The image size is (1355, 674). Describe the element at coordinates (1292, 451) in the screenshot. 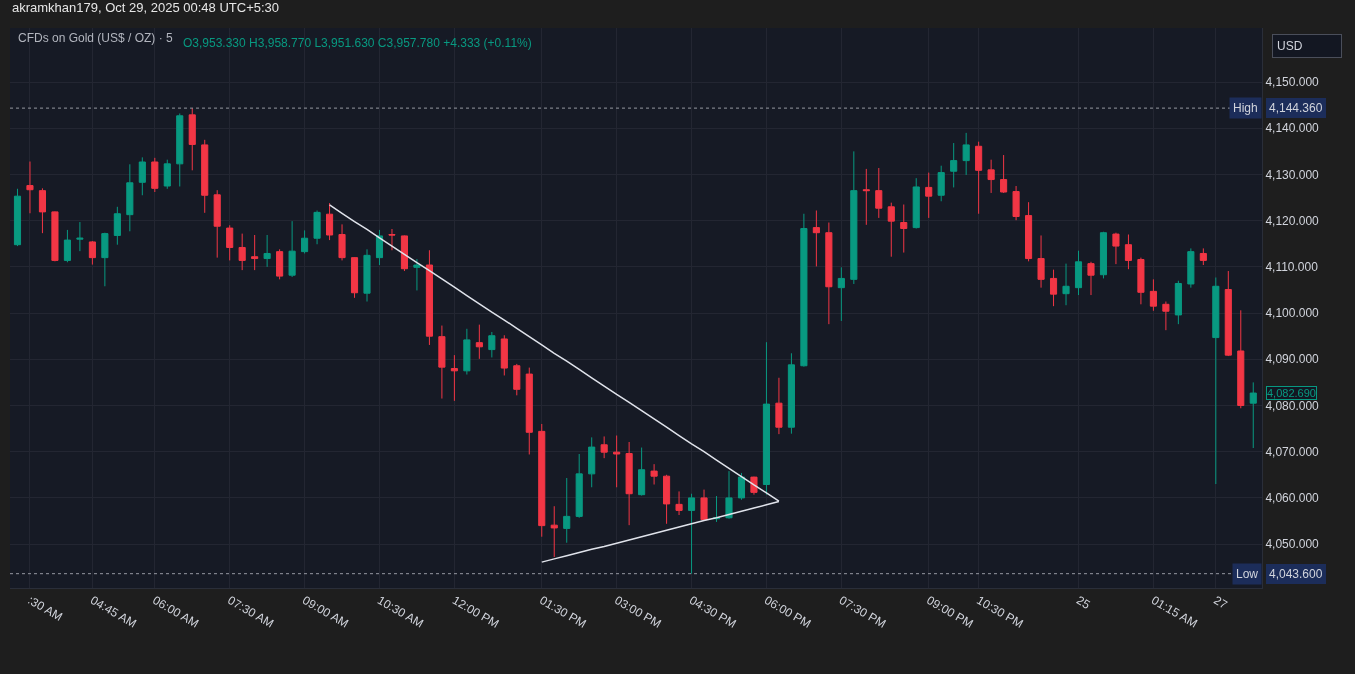

I see `y-tick-label: 4,070.000` at that location.